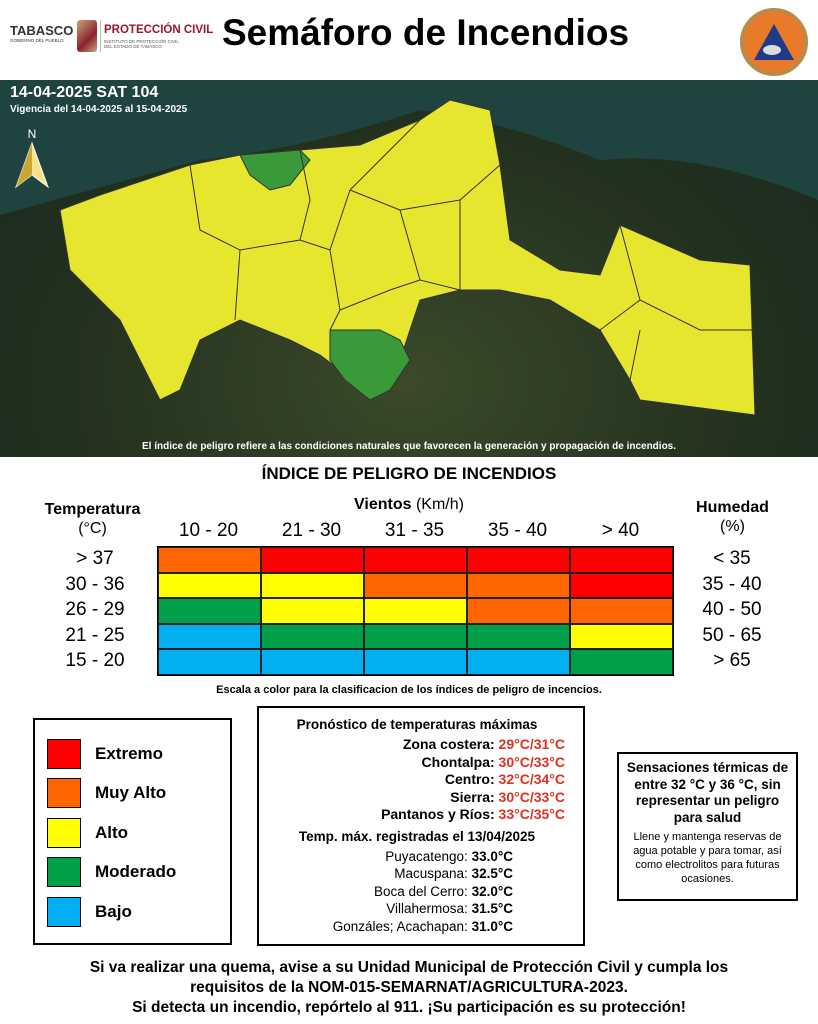 This screenshot has width=818, height=1024. I want to click on sea-area, so click(409, 147).